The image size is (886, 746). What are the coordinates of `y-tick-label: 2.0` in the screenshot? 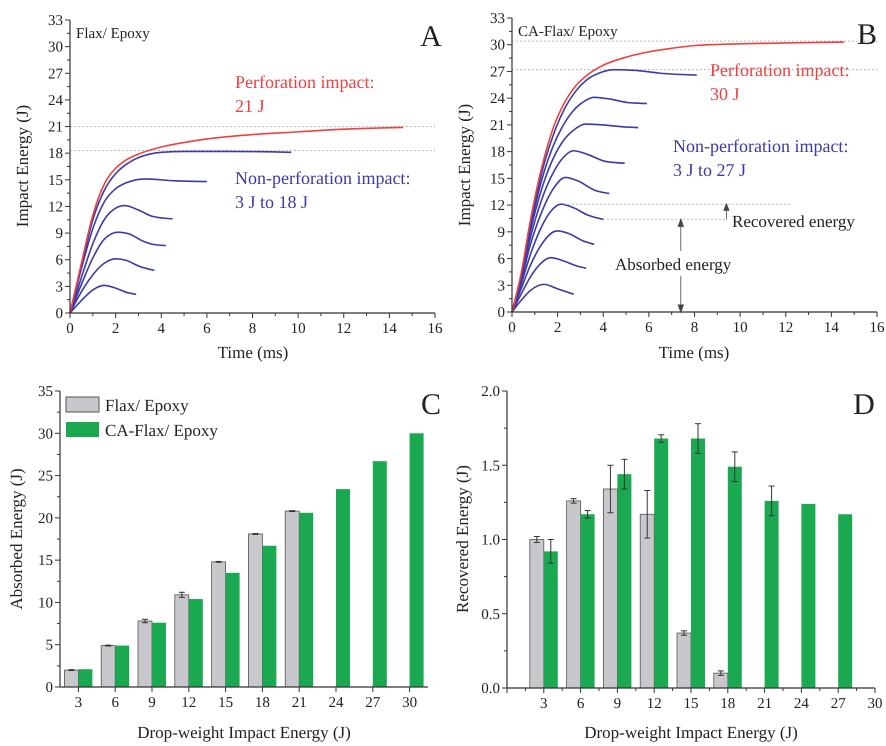 It's located at (490, 392).